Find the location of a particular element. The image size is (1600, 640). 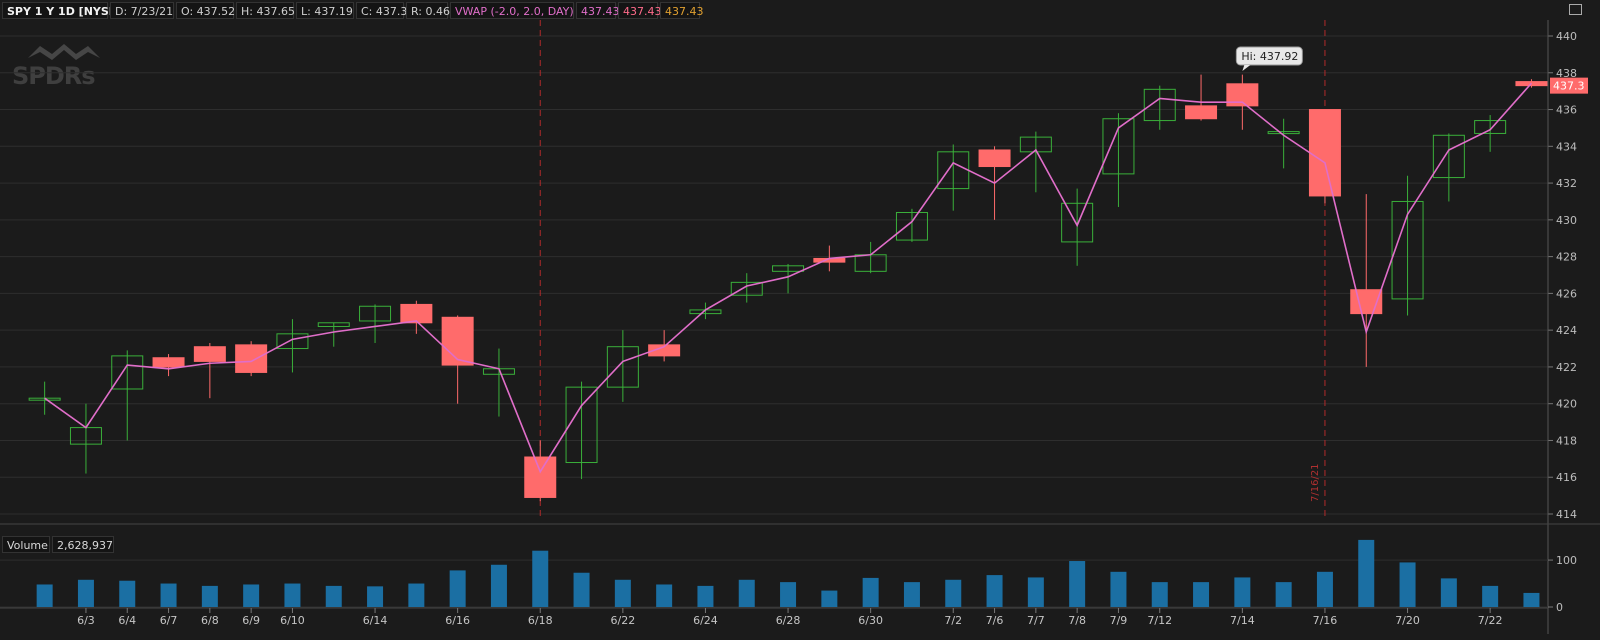

y-tick-label: 436 is located at coordinates (1566, 110).